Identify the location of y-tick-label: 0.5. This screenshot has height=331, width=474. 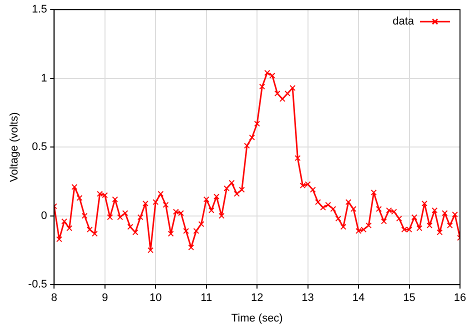
(40, 147).